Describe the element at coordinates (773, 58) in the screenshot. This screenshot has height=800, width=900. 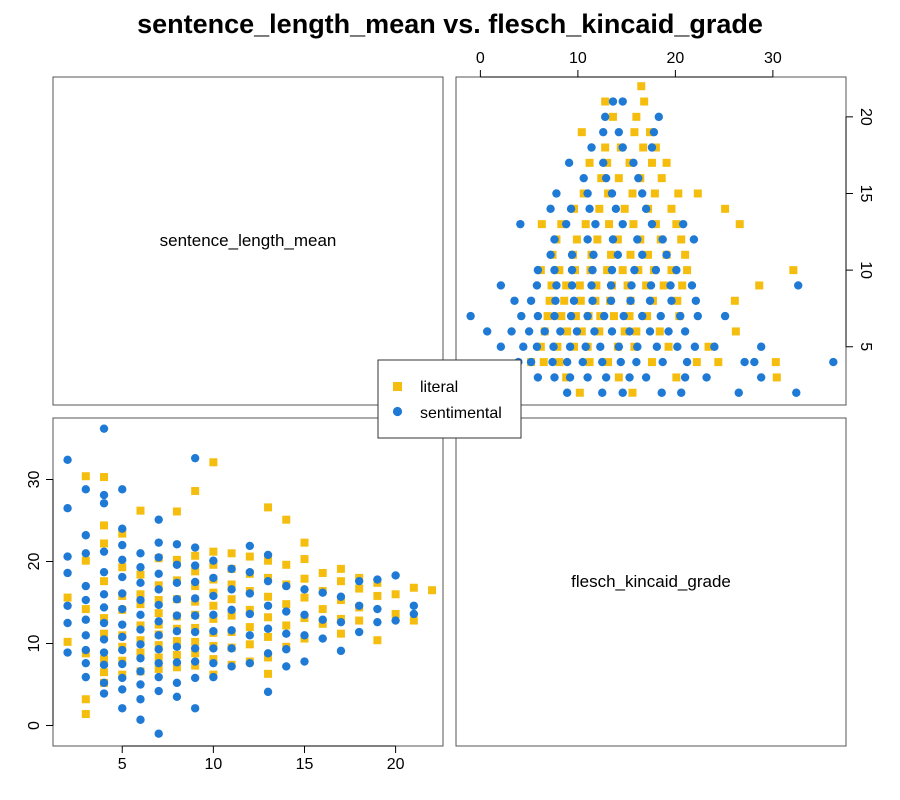
I see `top-axis-tick-label: 30` at that location.